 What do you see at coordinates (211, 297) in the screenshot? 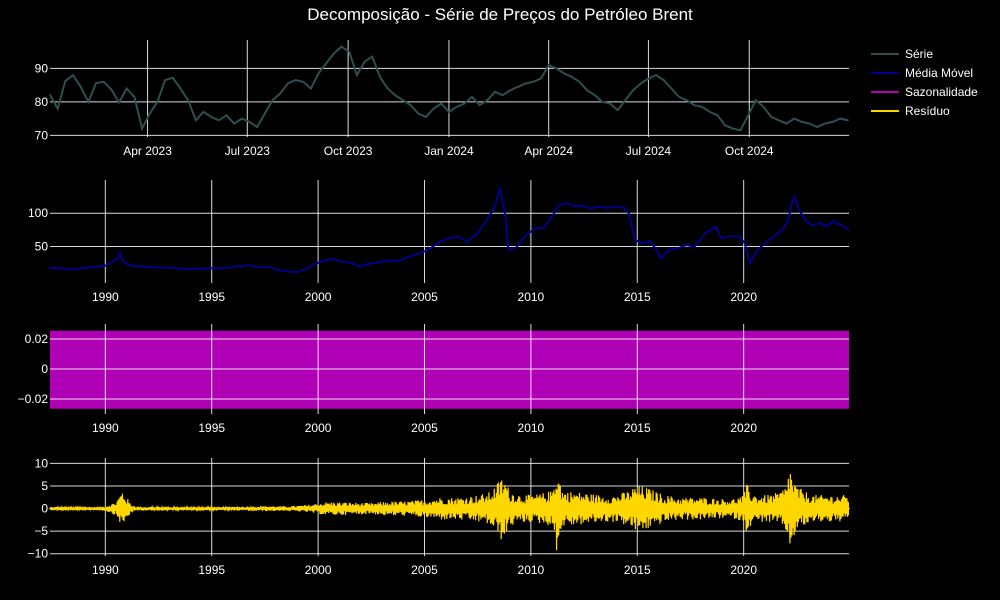
I see `x-tick-label: 1995` at bounding box center [211, 297].